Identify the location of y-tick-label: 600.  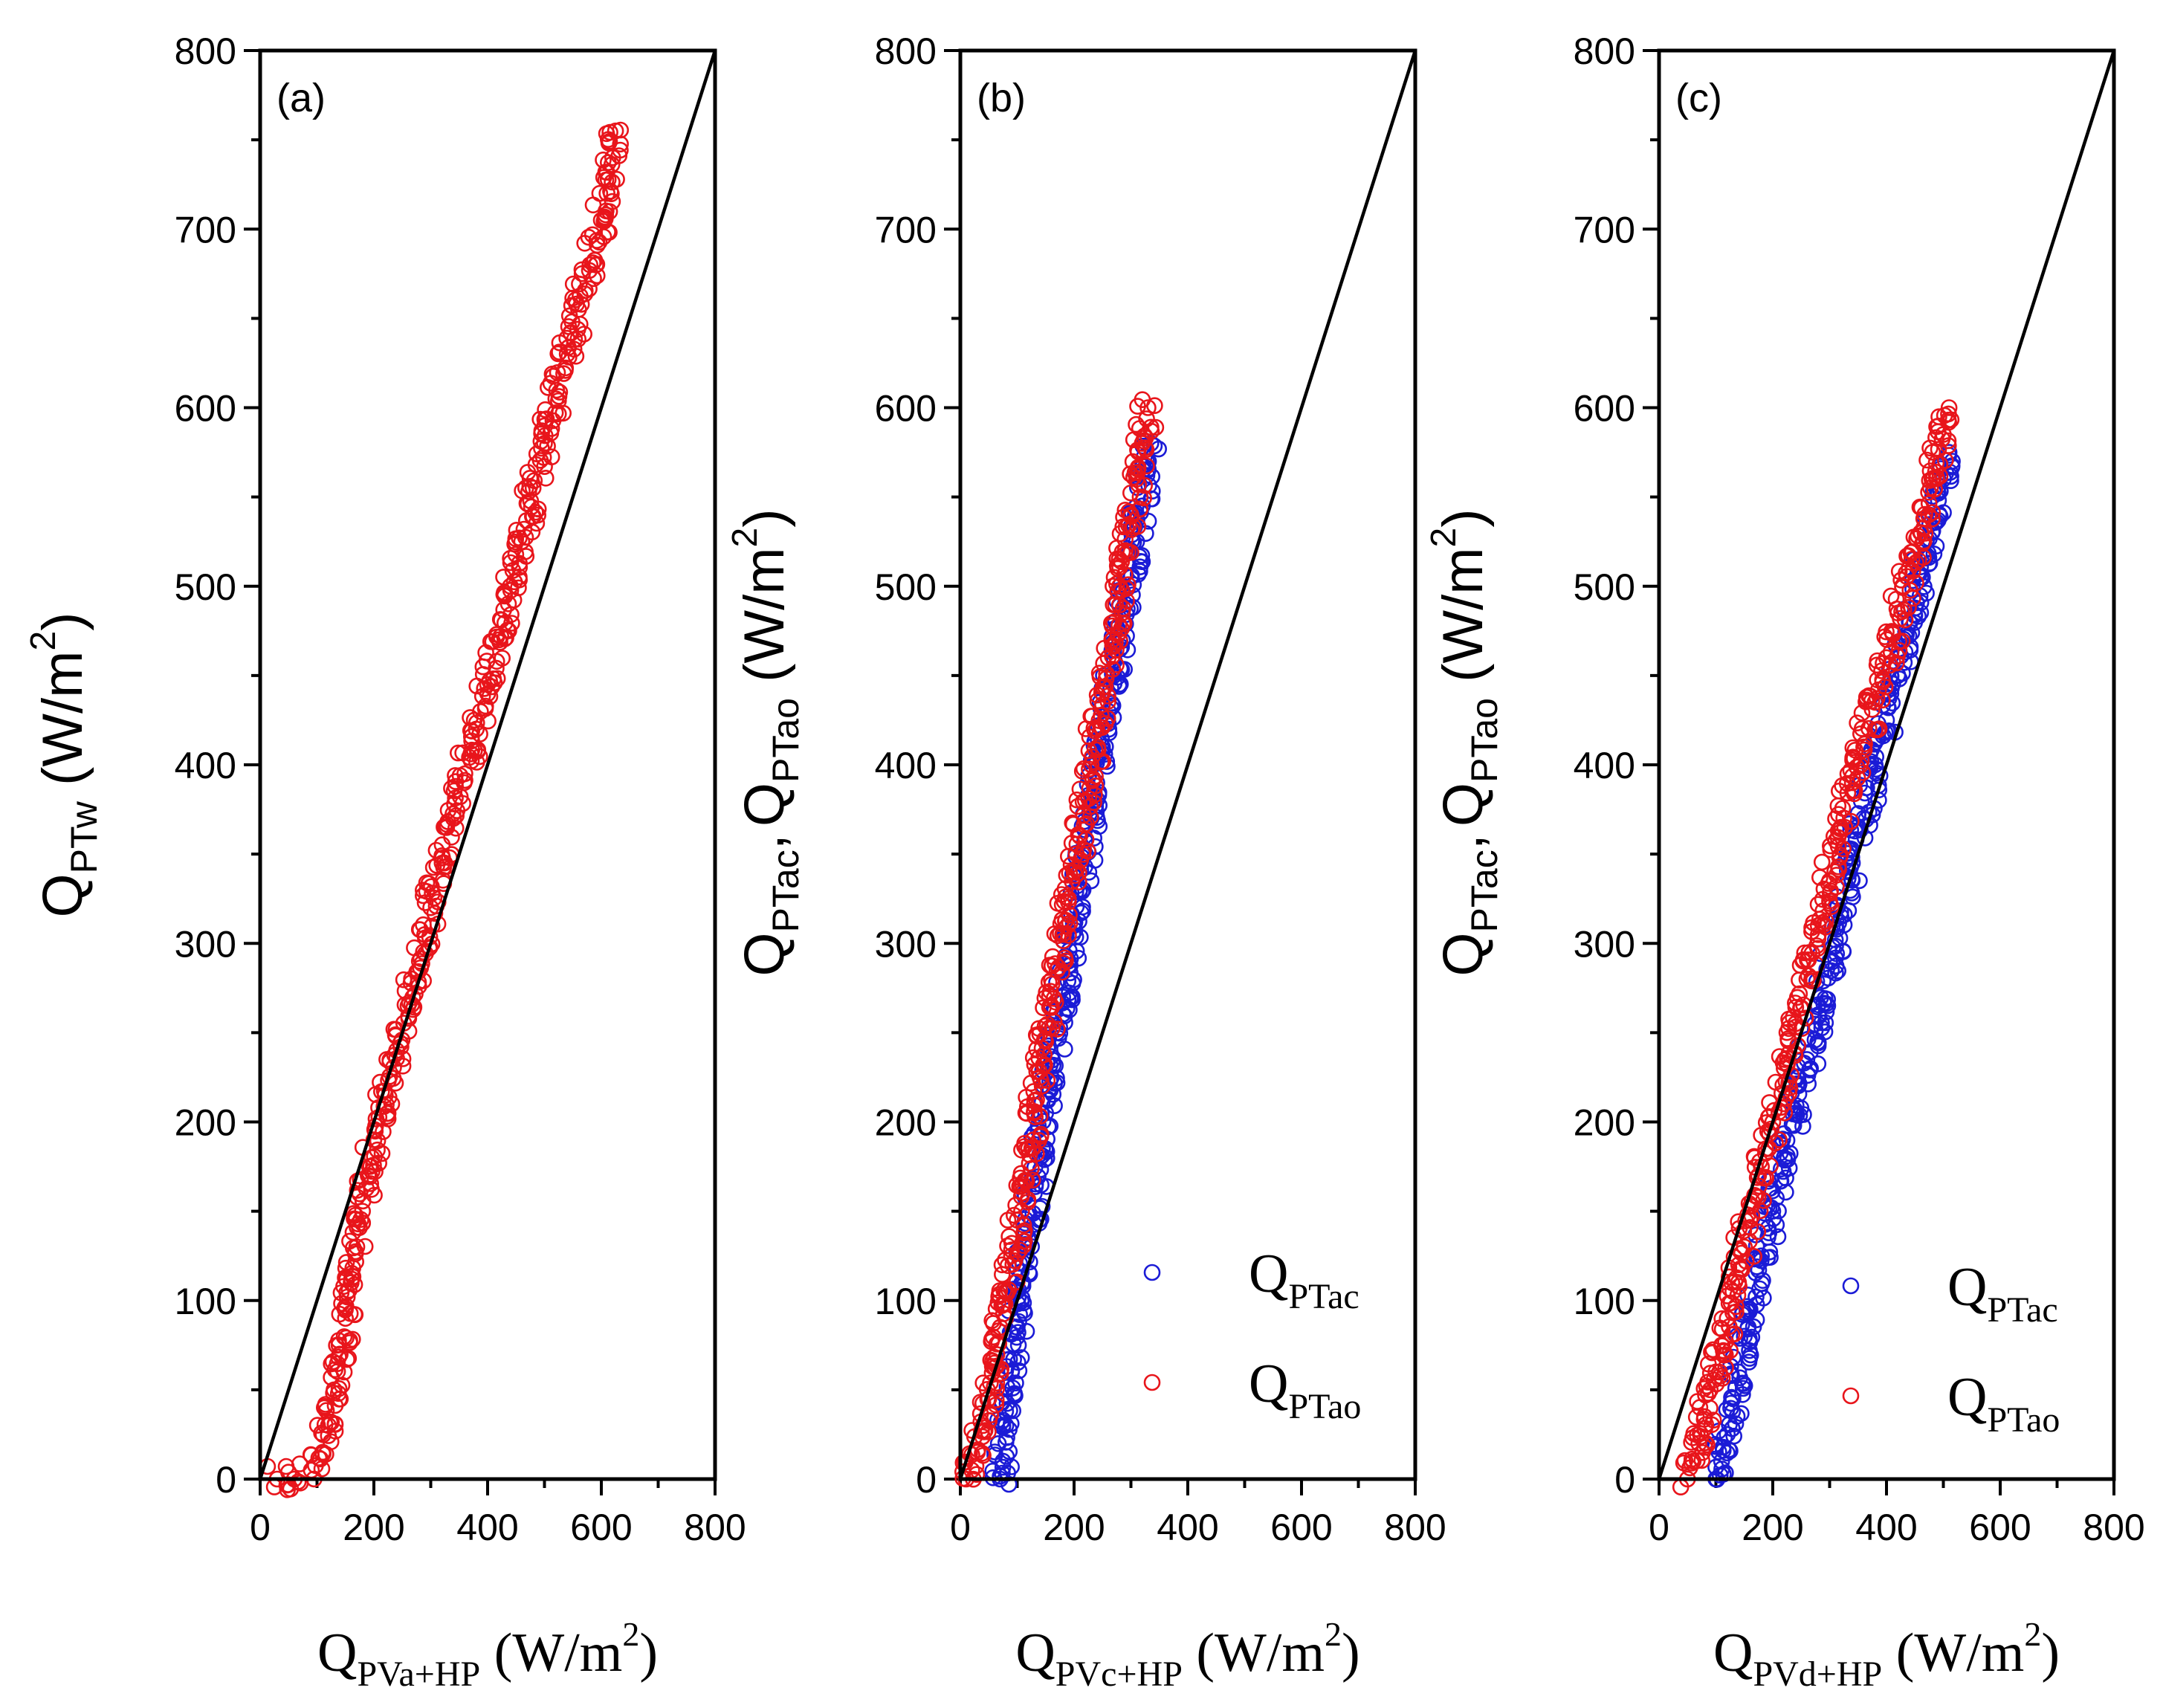
(205, 409).